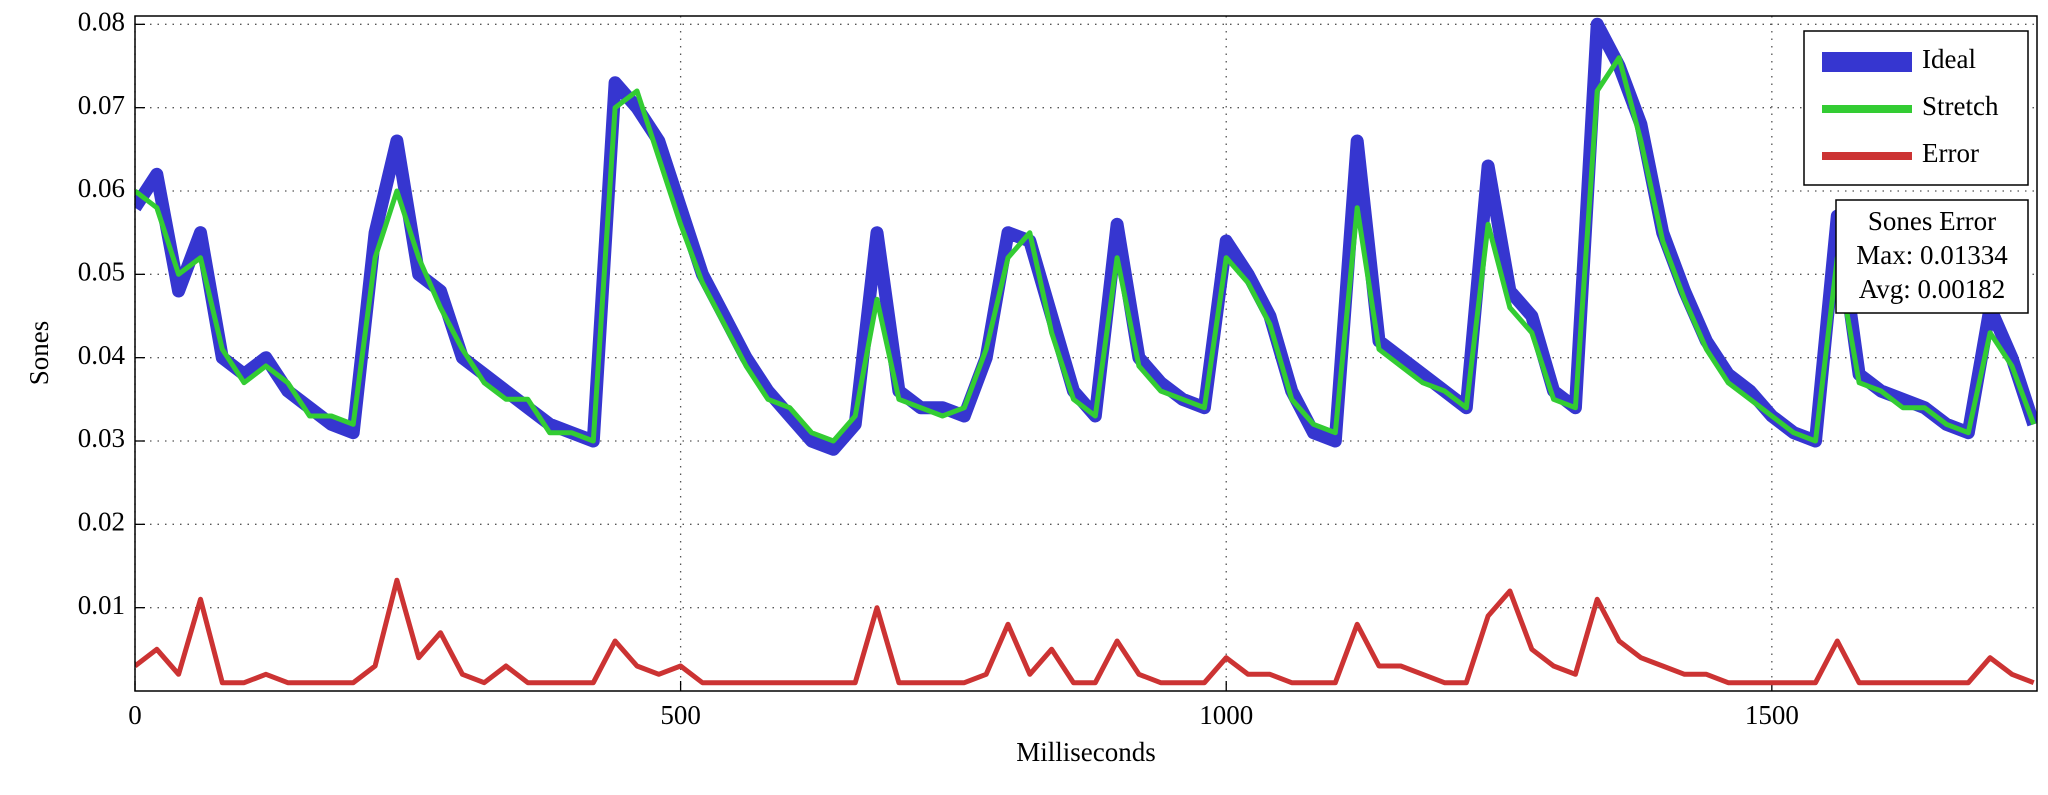  Describe the element at coordinates (101, 522) in the screenshot. I see `y-tick-label: 0.02` at that location.